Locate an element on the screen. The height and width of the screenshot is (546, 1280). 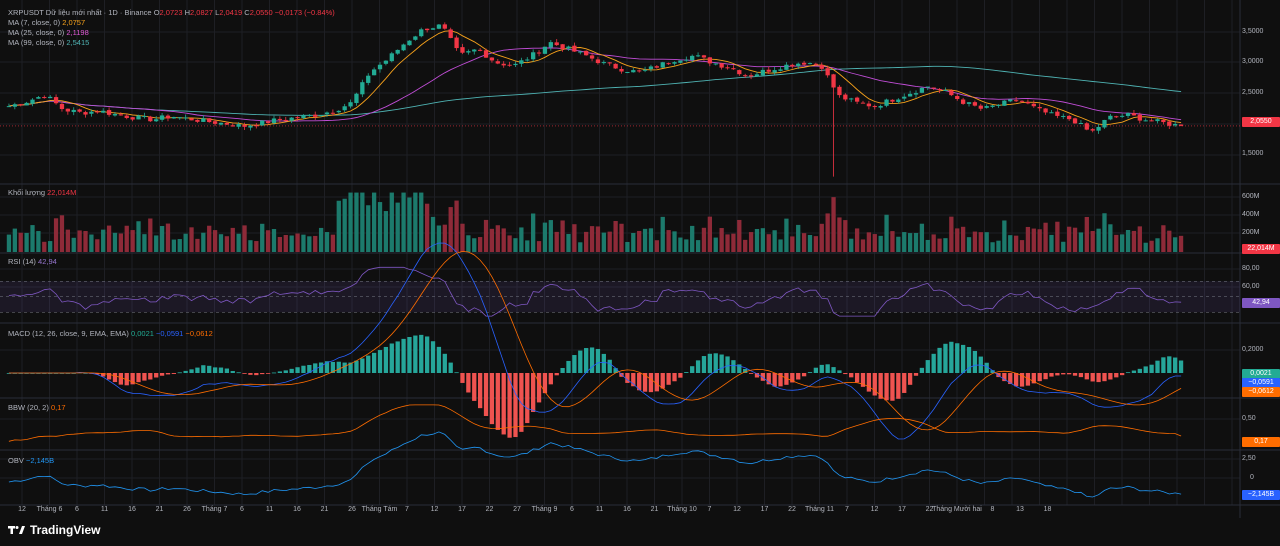
volume-legend: Khối lượng 22,014M is located at coordinates (42, 192).